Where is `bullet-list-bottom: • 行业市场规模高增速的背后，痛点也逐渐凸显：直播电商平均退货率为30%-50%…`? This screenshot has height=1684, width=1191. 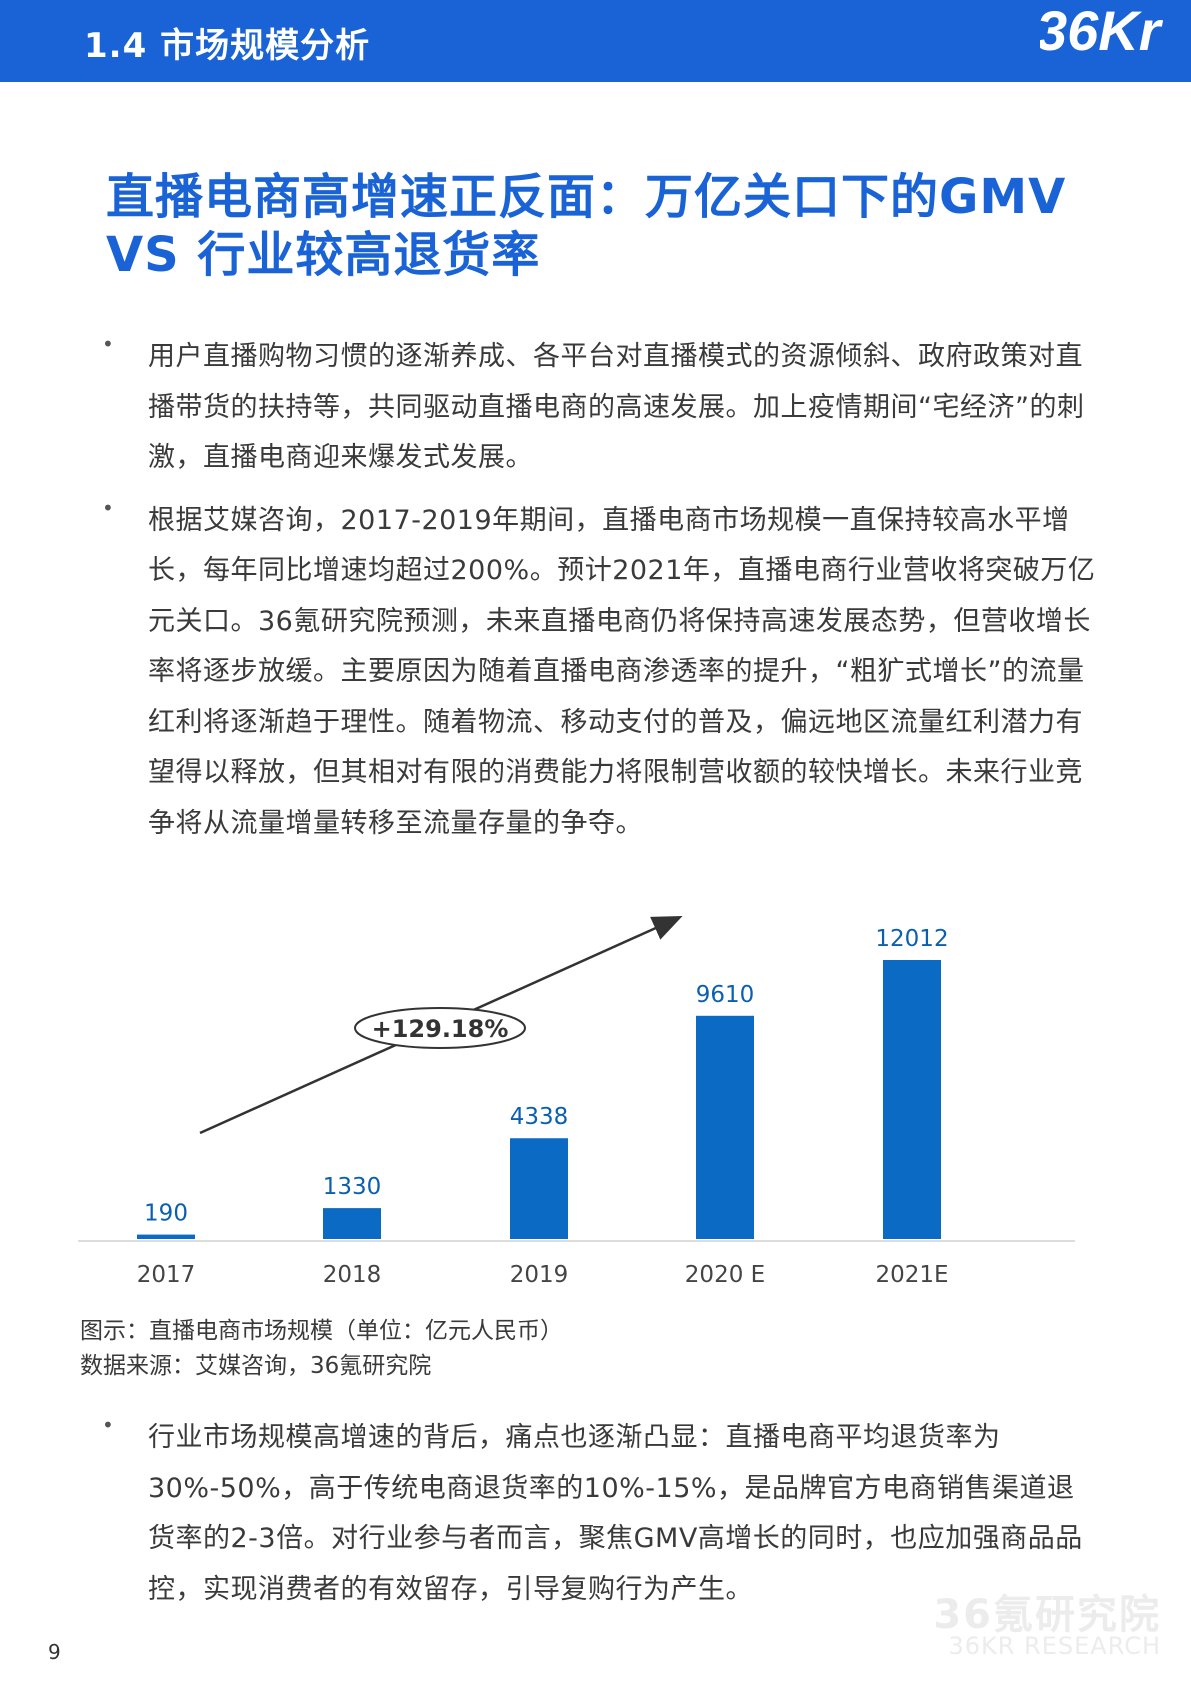
bullet-list-bottom: • 行业市场规模高增速的背后，痛点也逐渐凸显：直播电商平均退货率为30%-50%… is located at coordinates (600, 1520).